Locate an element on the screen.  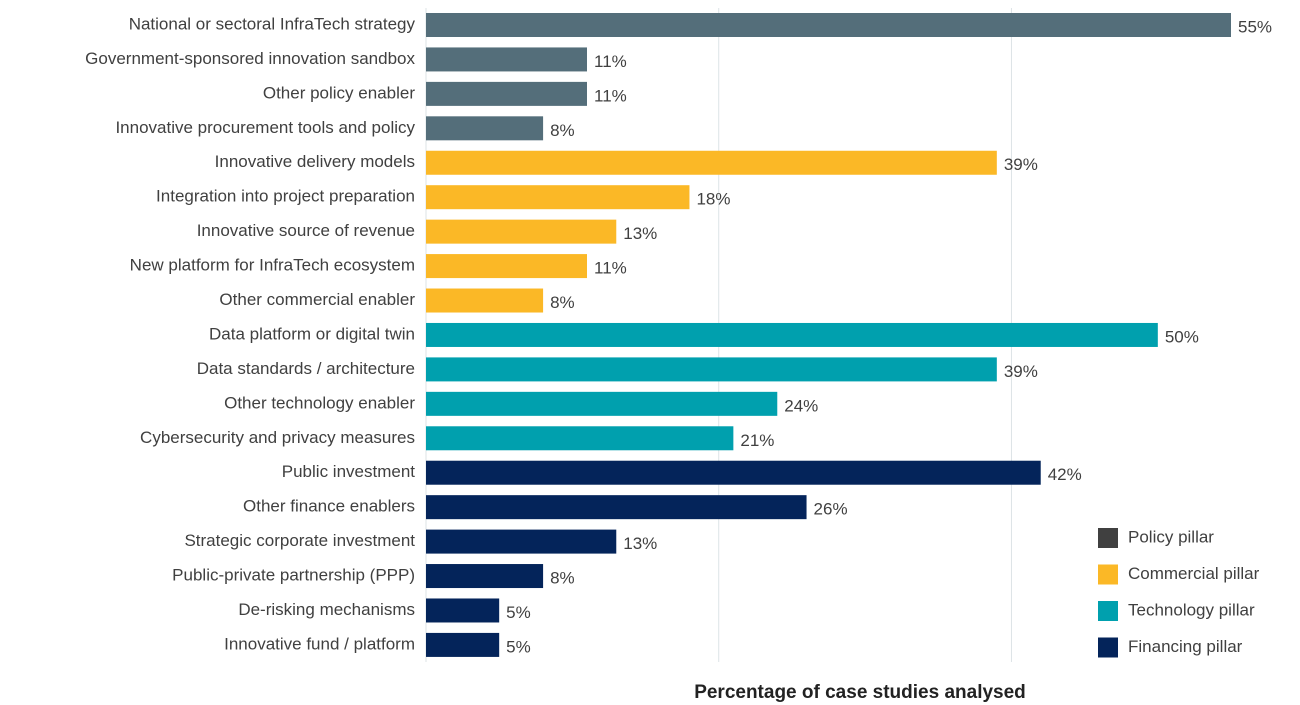
y-tick-label: Other policy enabler is located at coordinates (339, 92).